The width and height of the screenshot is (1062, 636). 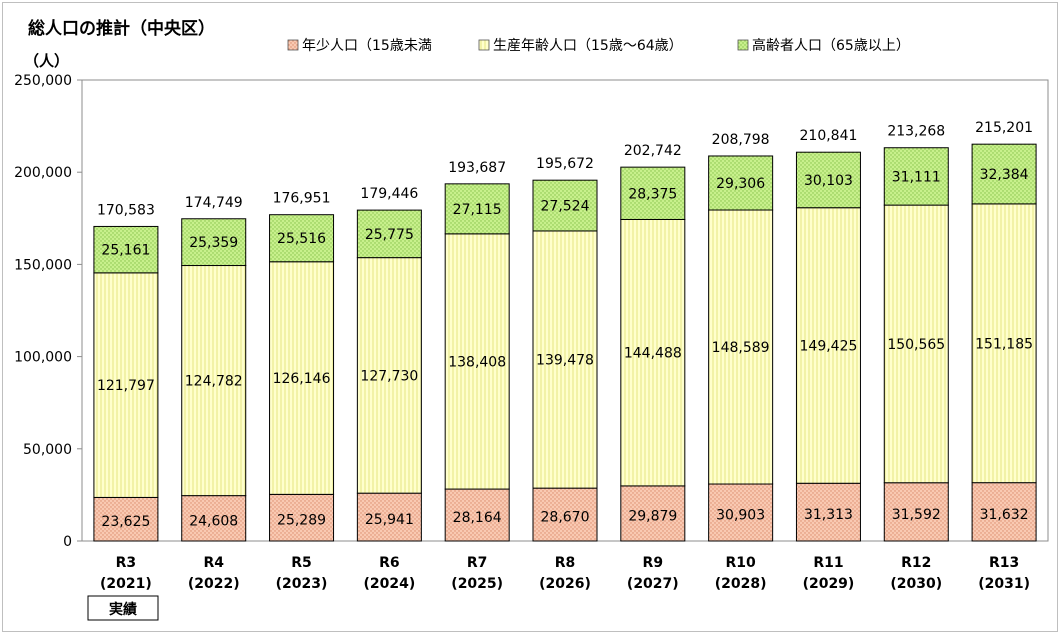 What do you see at coordinates (367, 46) in the screenshot?
I see `legend-entry-young: 年少人口（15歳未満` at bounding box center [367, 46].